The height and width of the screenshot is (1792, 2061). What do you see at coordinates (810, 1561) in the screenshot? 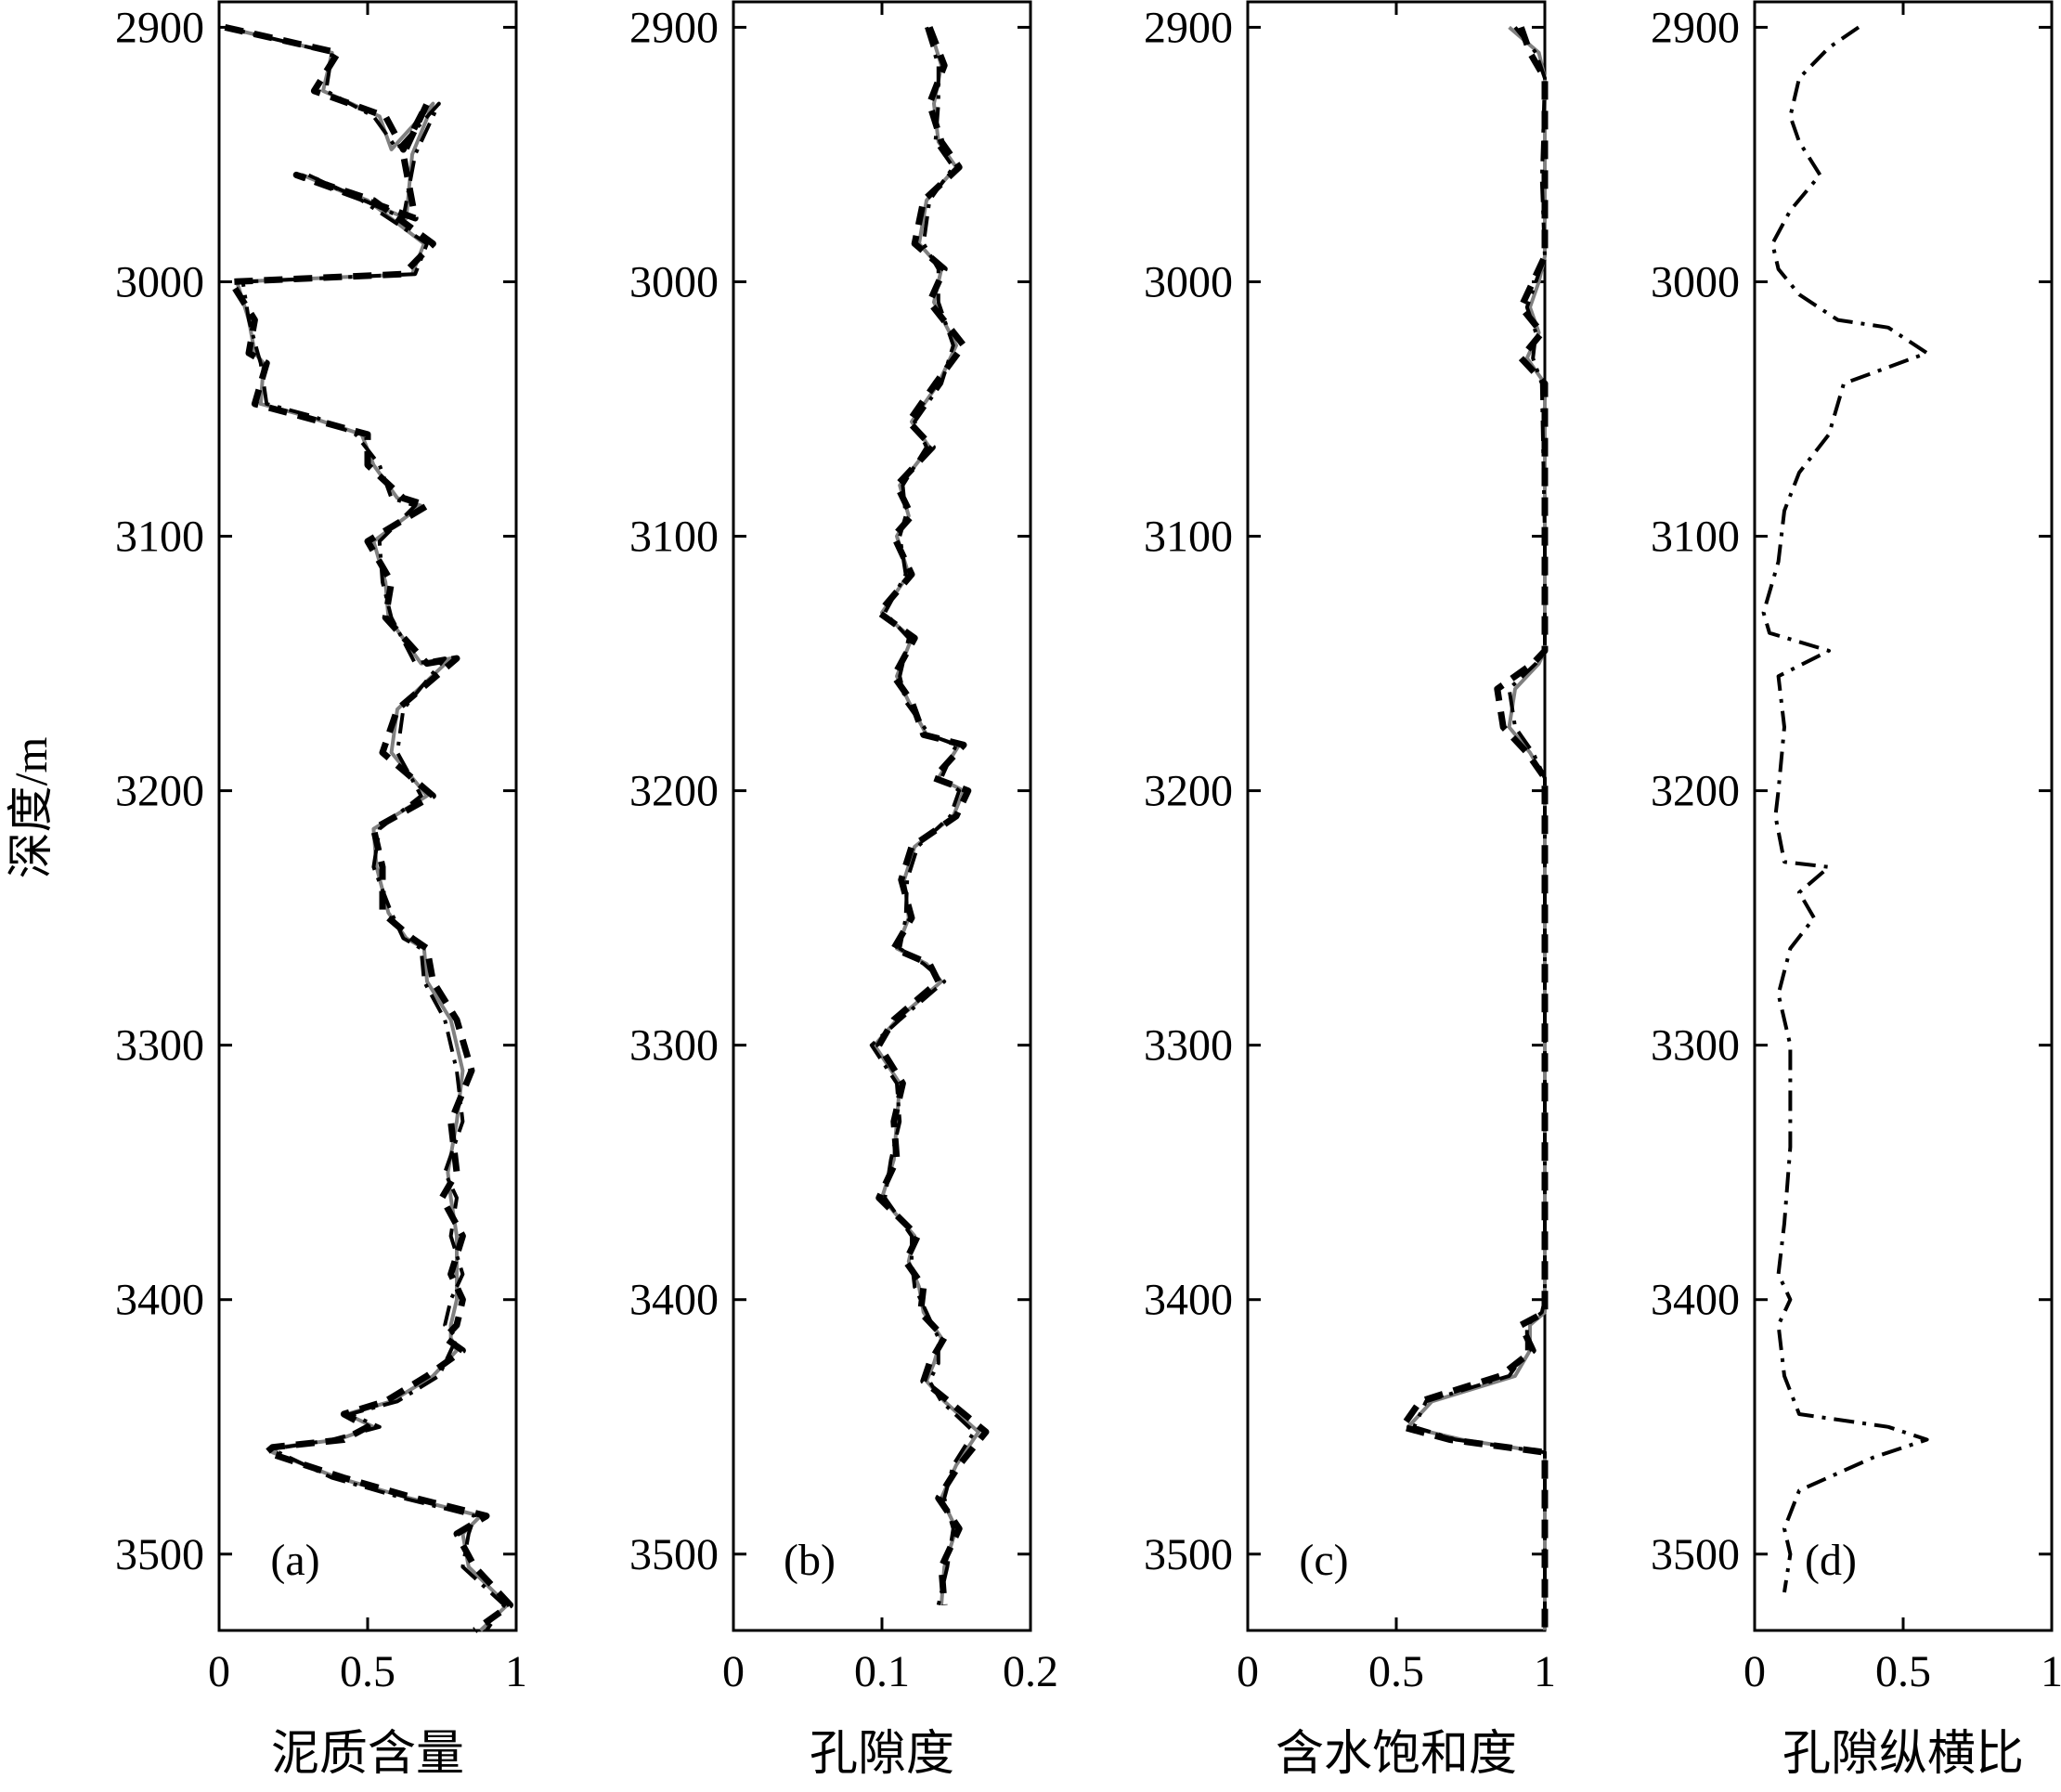
I see `panel-tag: (b)` at bounding box center [810, 1561].